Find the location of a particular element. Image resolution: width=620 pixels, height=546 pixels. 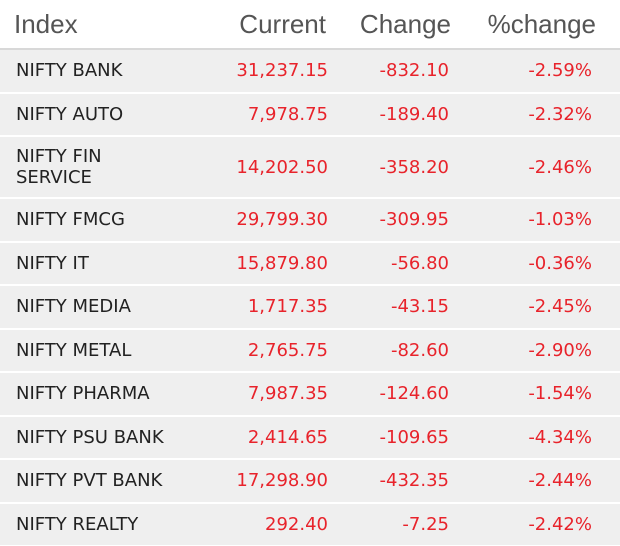

change-value-cell: -109.65 is located at coordinates (392, 436).